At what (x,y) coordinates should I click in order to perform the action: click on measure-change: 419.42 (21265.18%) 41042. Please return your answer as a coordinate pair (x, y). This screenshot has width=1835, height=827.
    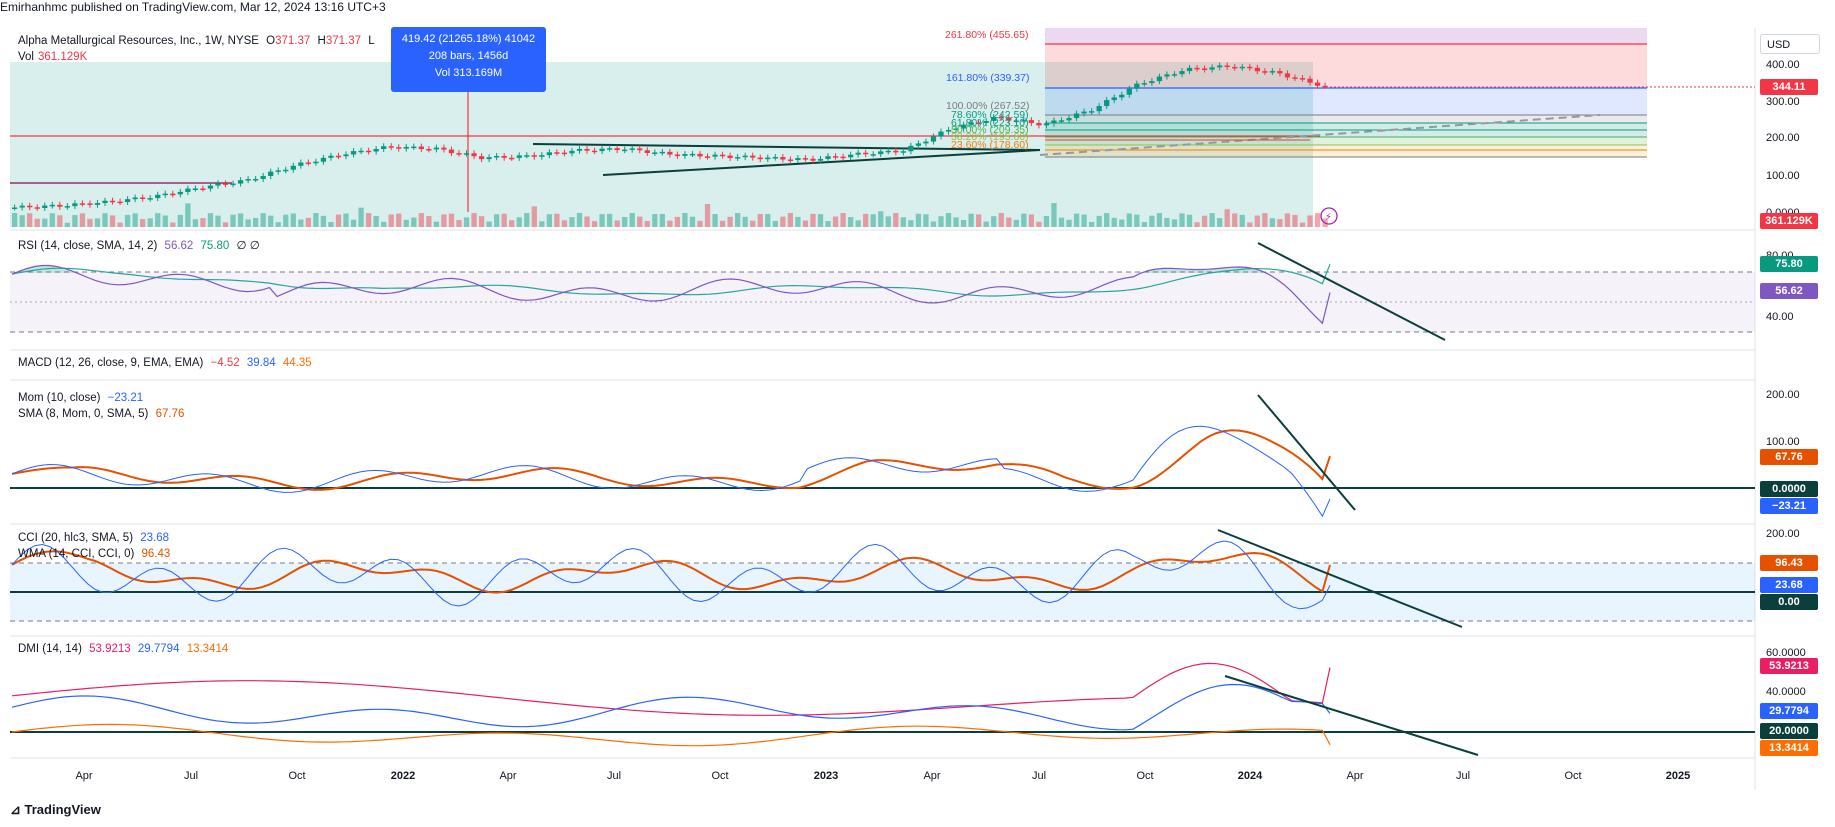
    Looking at the image, I should click on (468, 39).